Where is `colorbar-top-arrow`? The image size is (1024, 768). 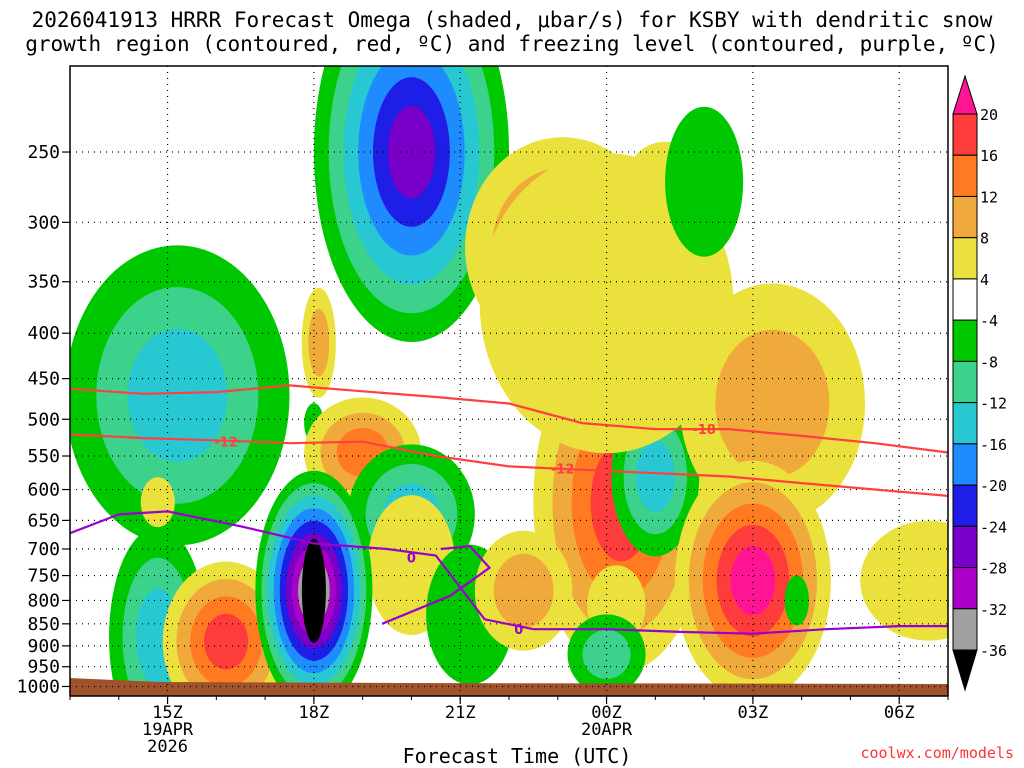 colorbar-top-arrow is located at coordinates (965, 94).